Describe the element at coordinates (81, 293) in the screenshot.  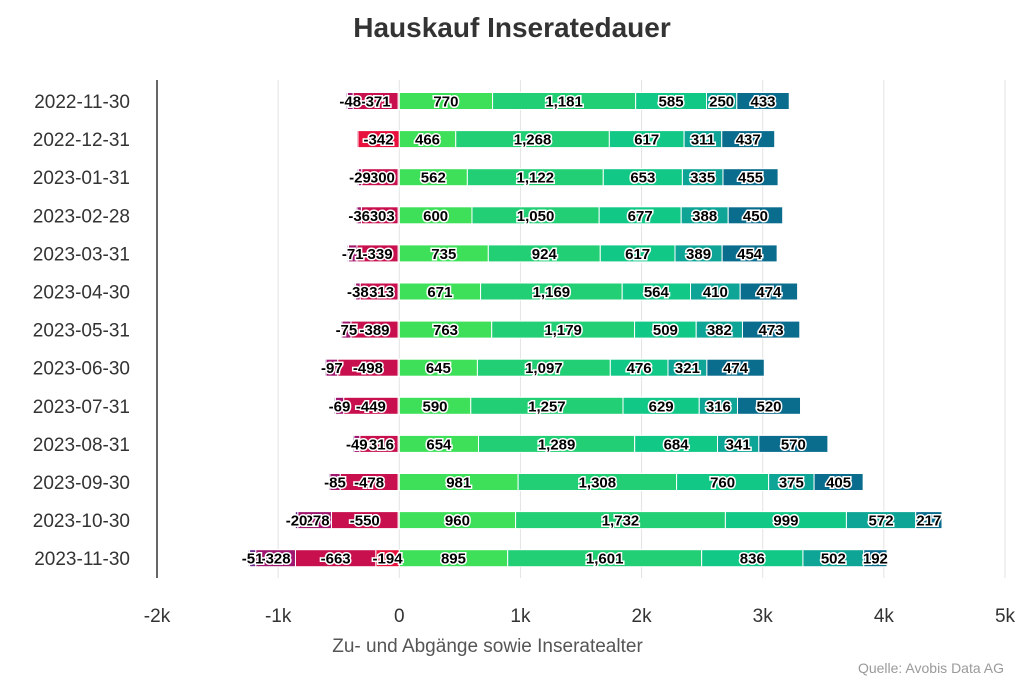
I see `y-tick-label: 2023-04-30` at that location.